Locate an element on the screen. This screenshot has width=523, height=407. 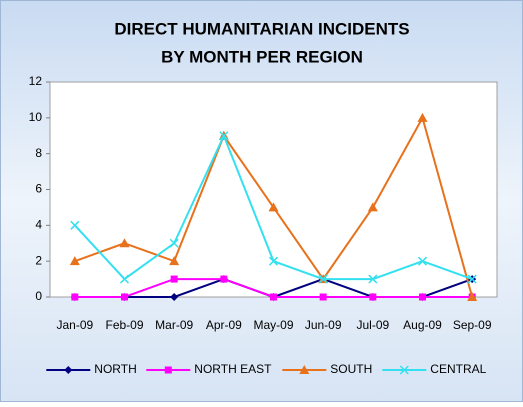
x-tick-label: Jan-09 is located at coordinates (74, 325).